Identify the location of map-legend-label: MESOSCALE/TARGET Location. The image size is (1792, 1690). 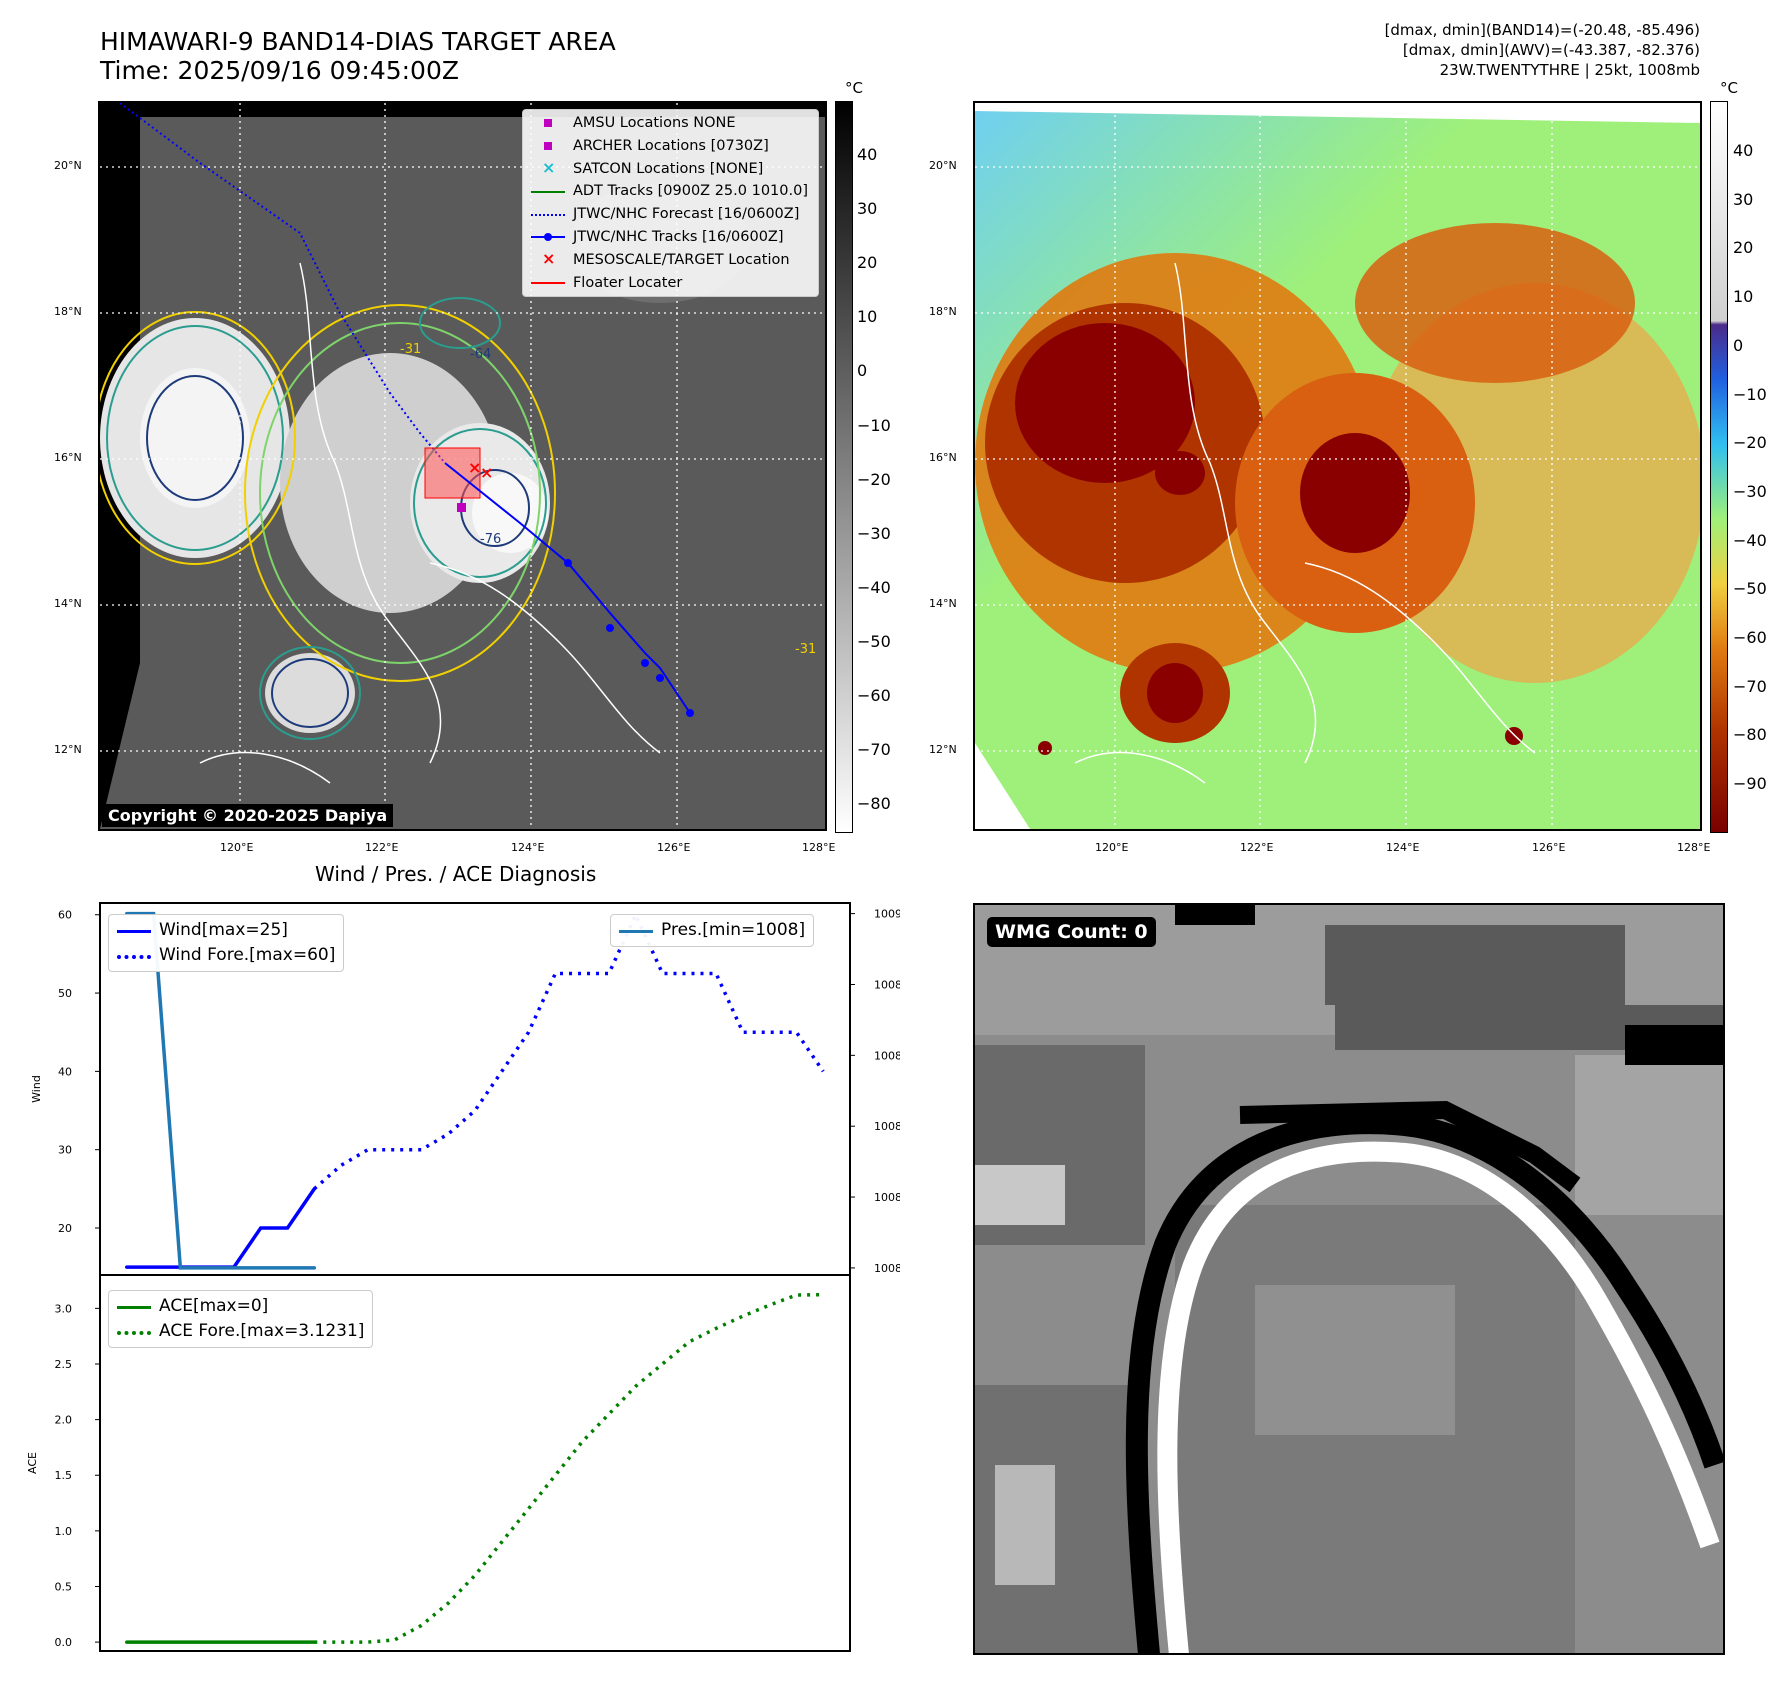
(681, 259).